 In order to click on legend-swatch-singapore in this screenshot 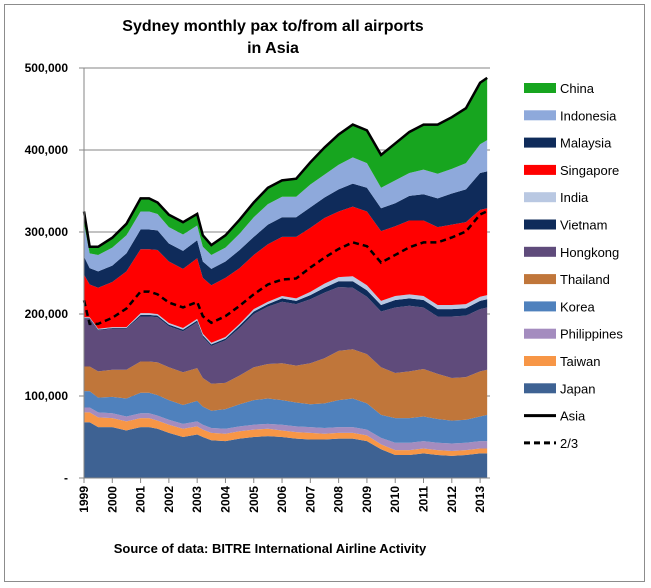, I will do `click(540, 169)`.